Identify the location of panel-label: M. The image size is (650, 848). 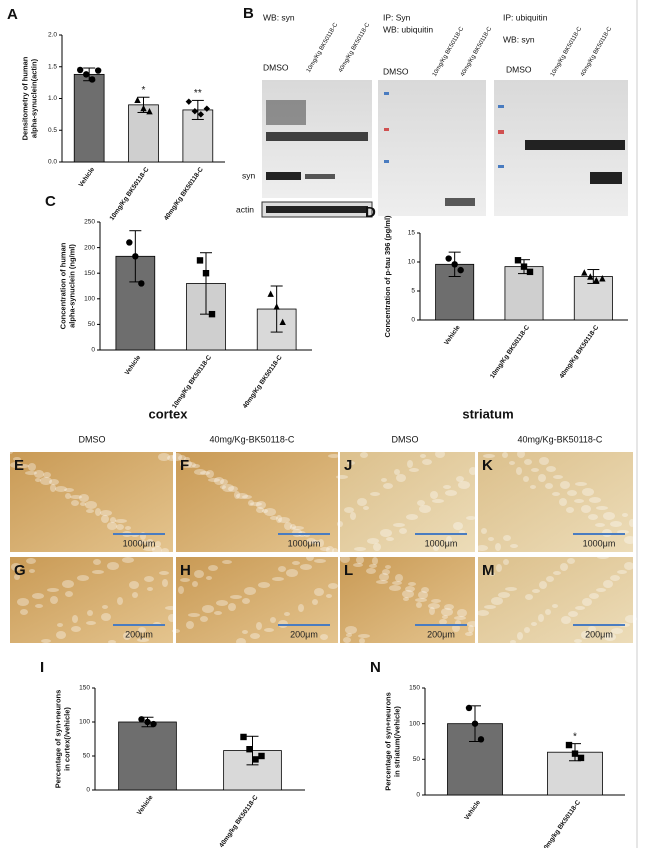
(488, 570).